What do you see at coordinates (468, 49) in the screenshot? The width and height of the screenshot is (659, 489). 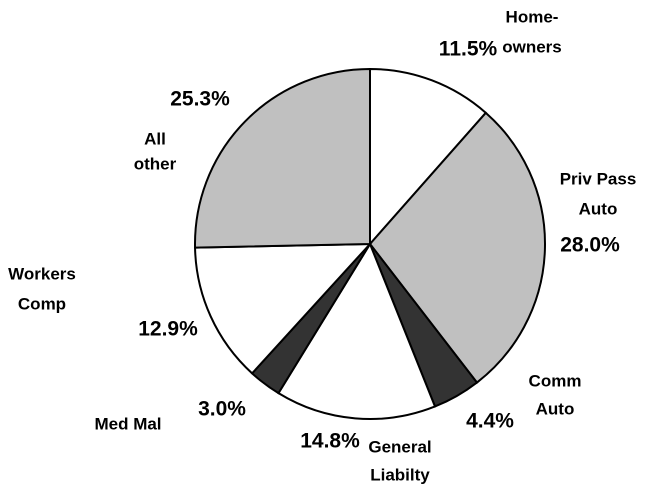 I see `value-label: 11.5%` at bounding box center [468, 49].